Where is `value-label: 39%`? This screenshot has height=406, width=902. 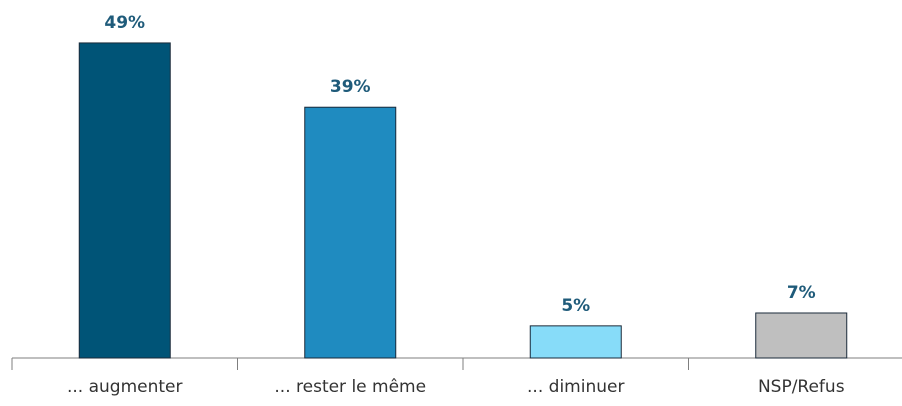 value-label: 39% is located at coordinates (350, 87).